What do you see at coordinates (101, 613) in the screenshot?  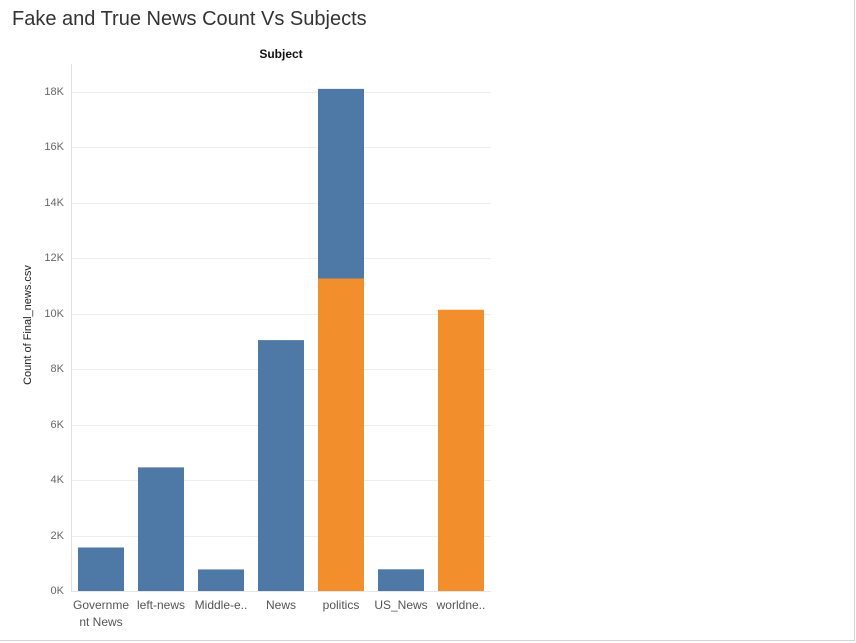 I see `x-tick-label: Governme nt News` at bounding box center [101, 613].